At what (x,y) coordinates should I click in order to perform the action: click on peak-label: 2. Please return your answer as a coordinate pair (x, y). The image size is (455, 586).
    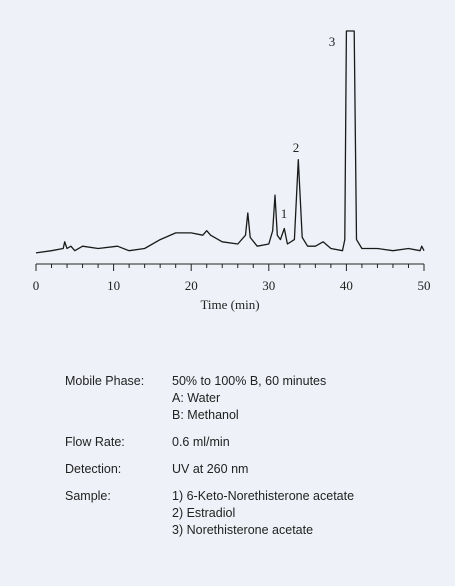
    Looking at the image, I should click on (296, 147).